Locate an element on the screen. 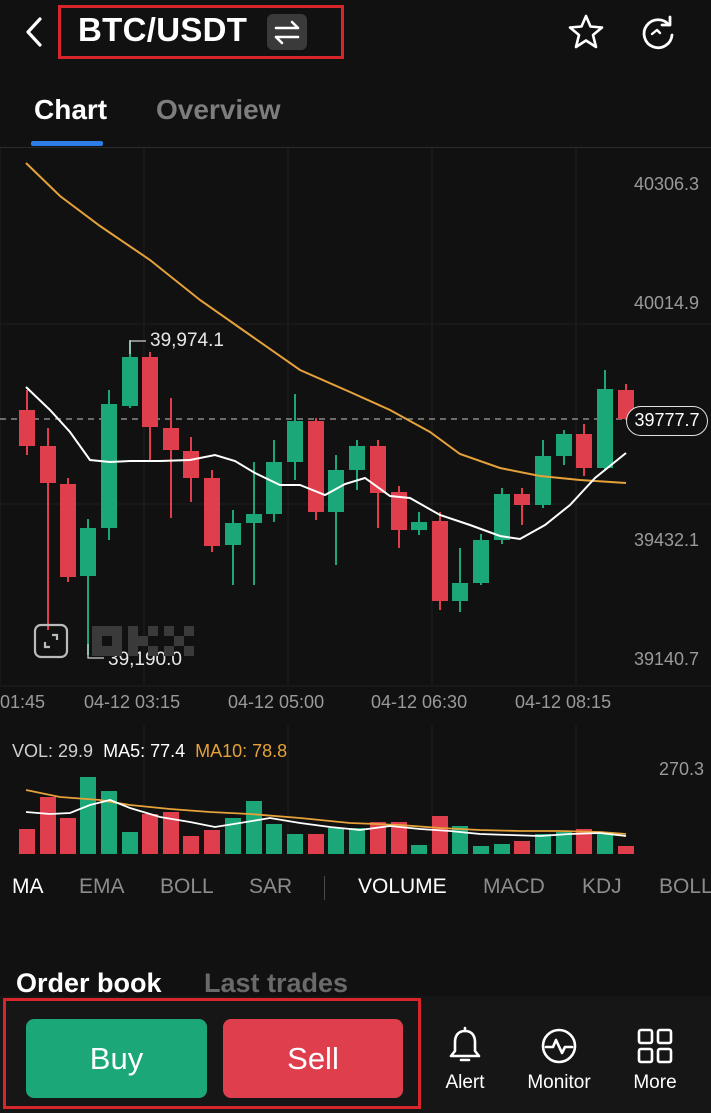 The image size is (711, 1113). nav-more: More is located at coordinates (655, 1064).